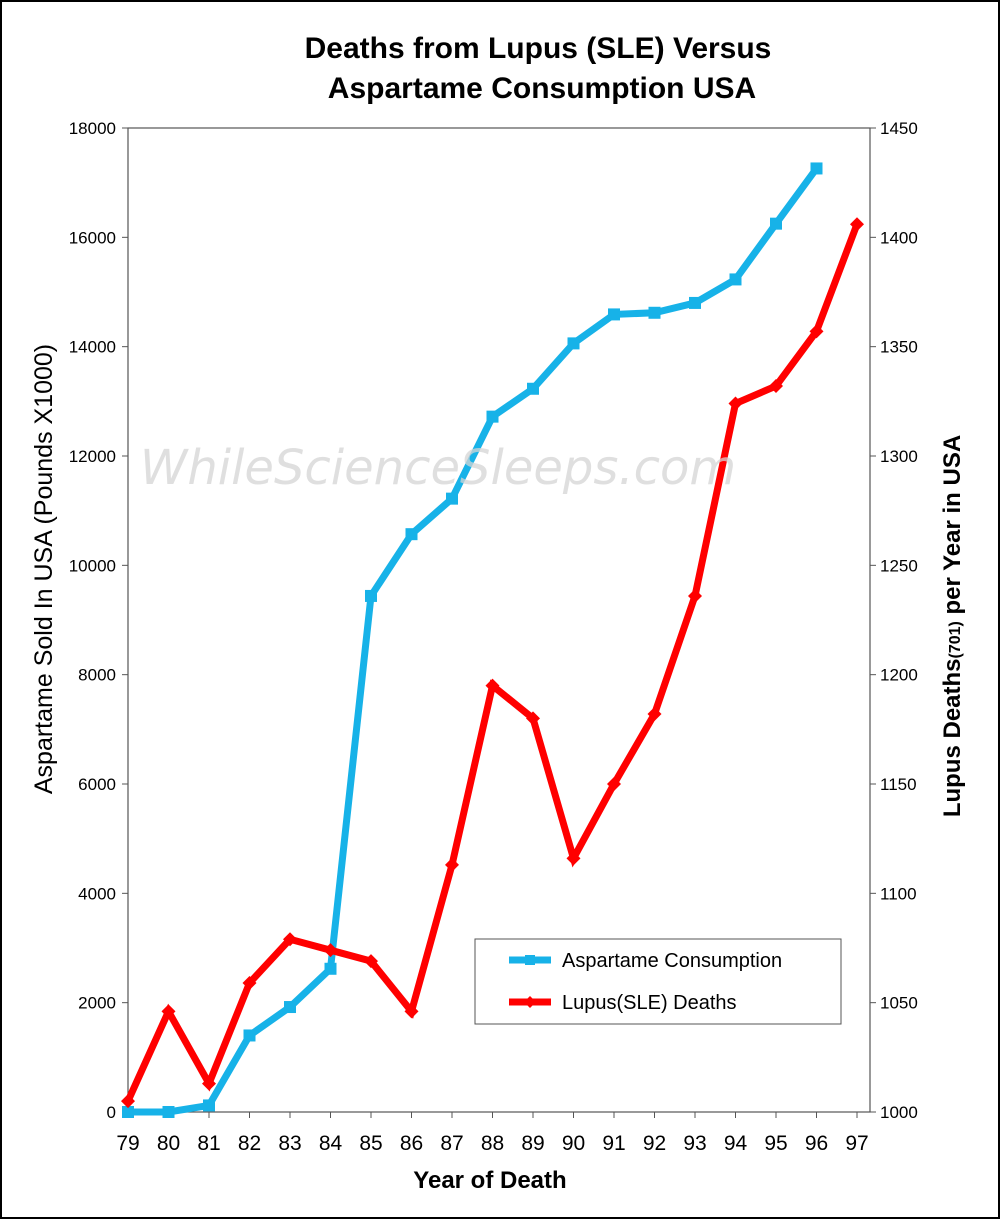 This screenshot has width=1000, height=1219. I want to click on x-tick-label: 93, so click(694, 1143).